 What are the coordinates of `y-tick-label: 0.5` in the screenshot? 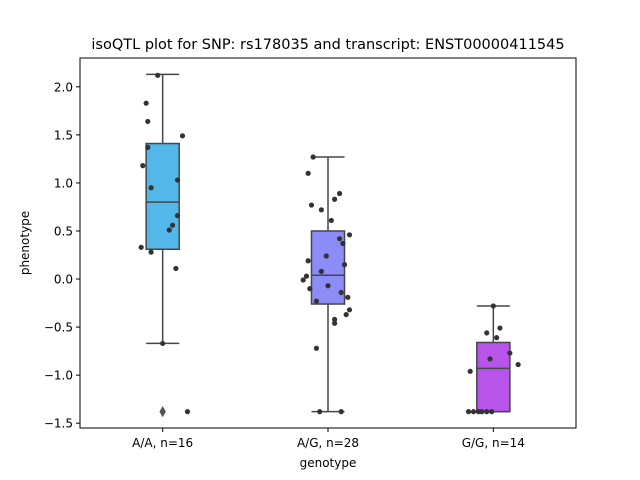 It's located at (63, 231).